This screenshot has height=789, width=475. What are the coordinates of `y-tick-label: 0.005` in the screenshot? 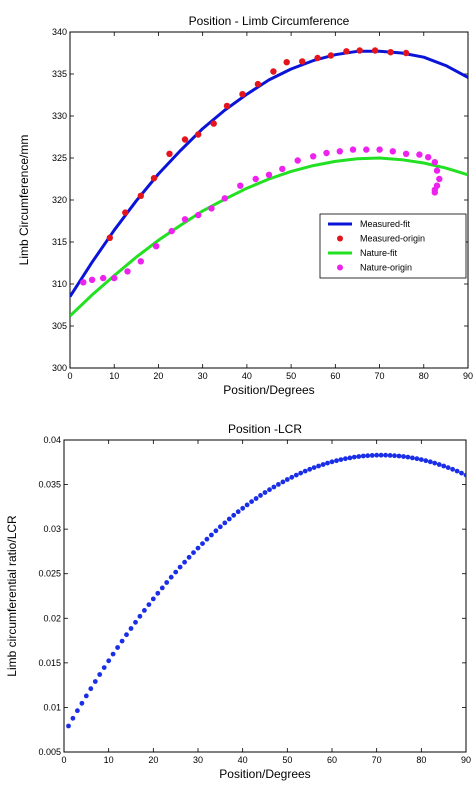 It's located at (49, 752).